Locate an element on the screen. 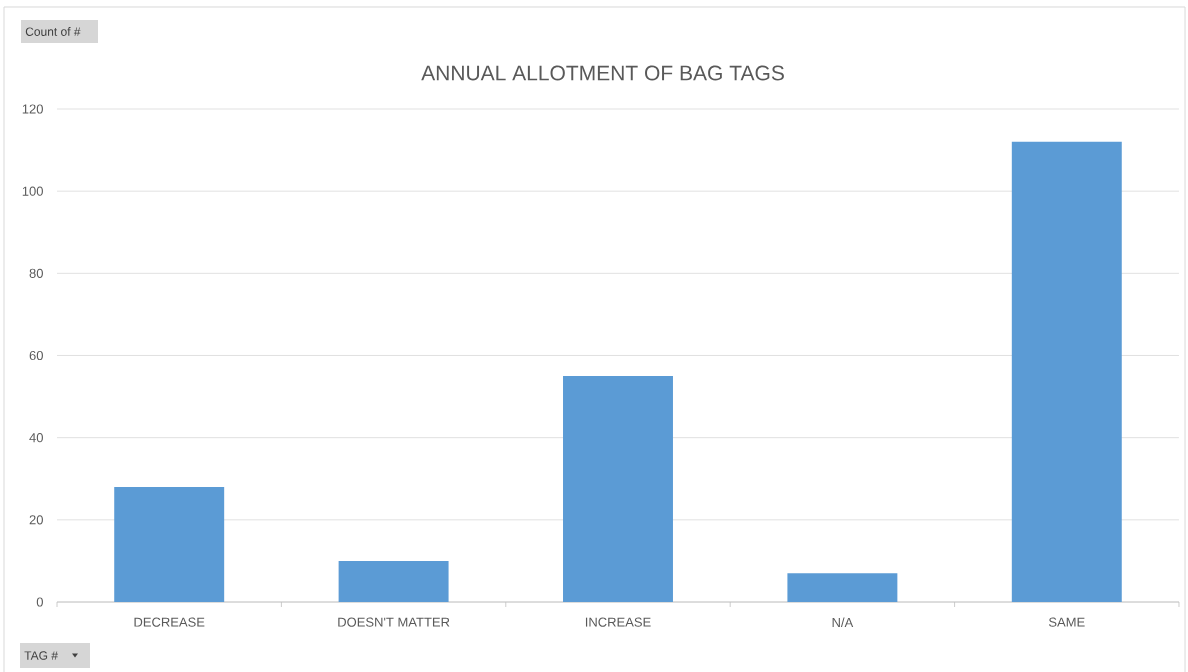 Image resolution: width=1188 pixels, height=672 pixels. chart-title: ANNUAL ALLOTMENT OF BAG TAGS is located at coordinates (602, 73).